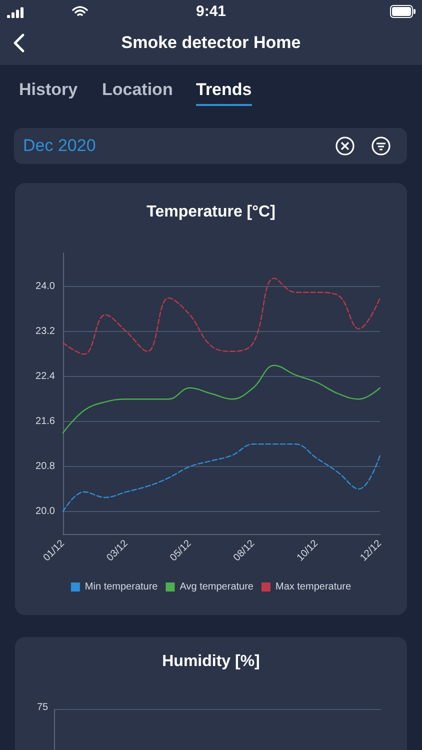  I want to click on text: Humidity [%], so click(211, 662).